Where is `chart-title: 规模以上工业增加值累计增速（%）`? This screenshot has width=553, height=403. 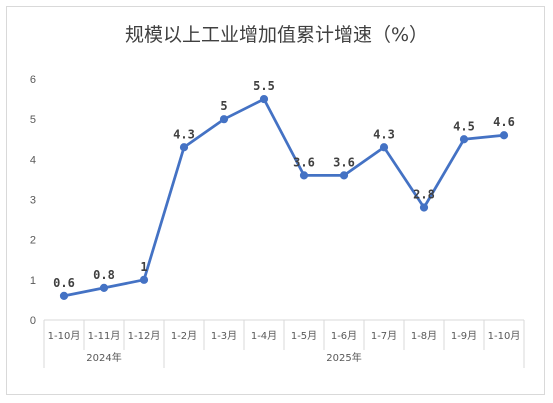 chart-title: 规模以上工业增加值累计增速（%） is located at coordinates (276, 35).